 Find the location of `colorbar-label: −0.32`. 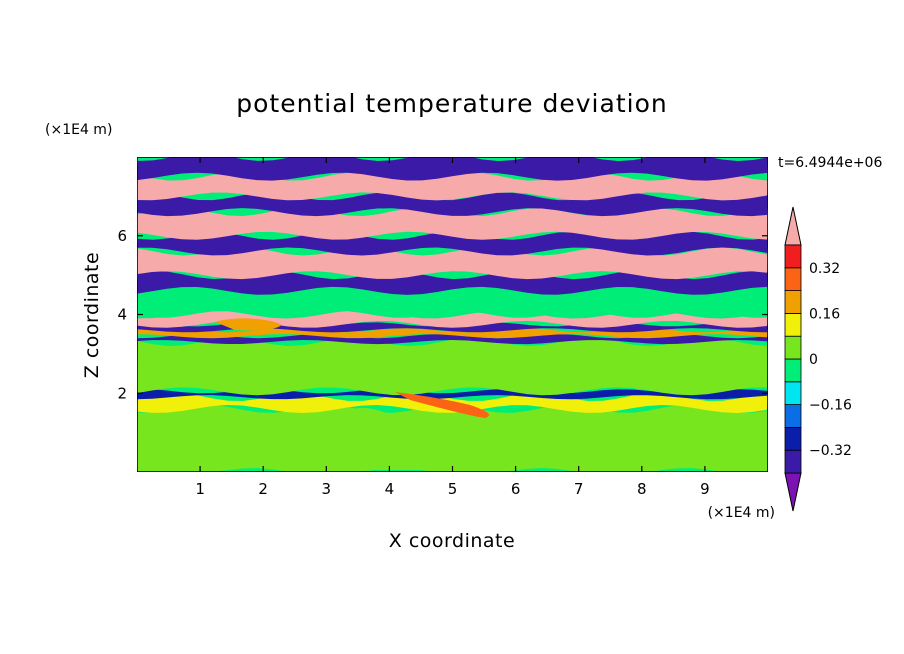

colorbar-label: −0.32 is located at coordinates (830, 451).